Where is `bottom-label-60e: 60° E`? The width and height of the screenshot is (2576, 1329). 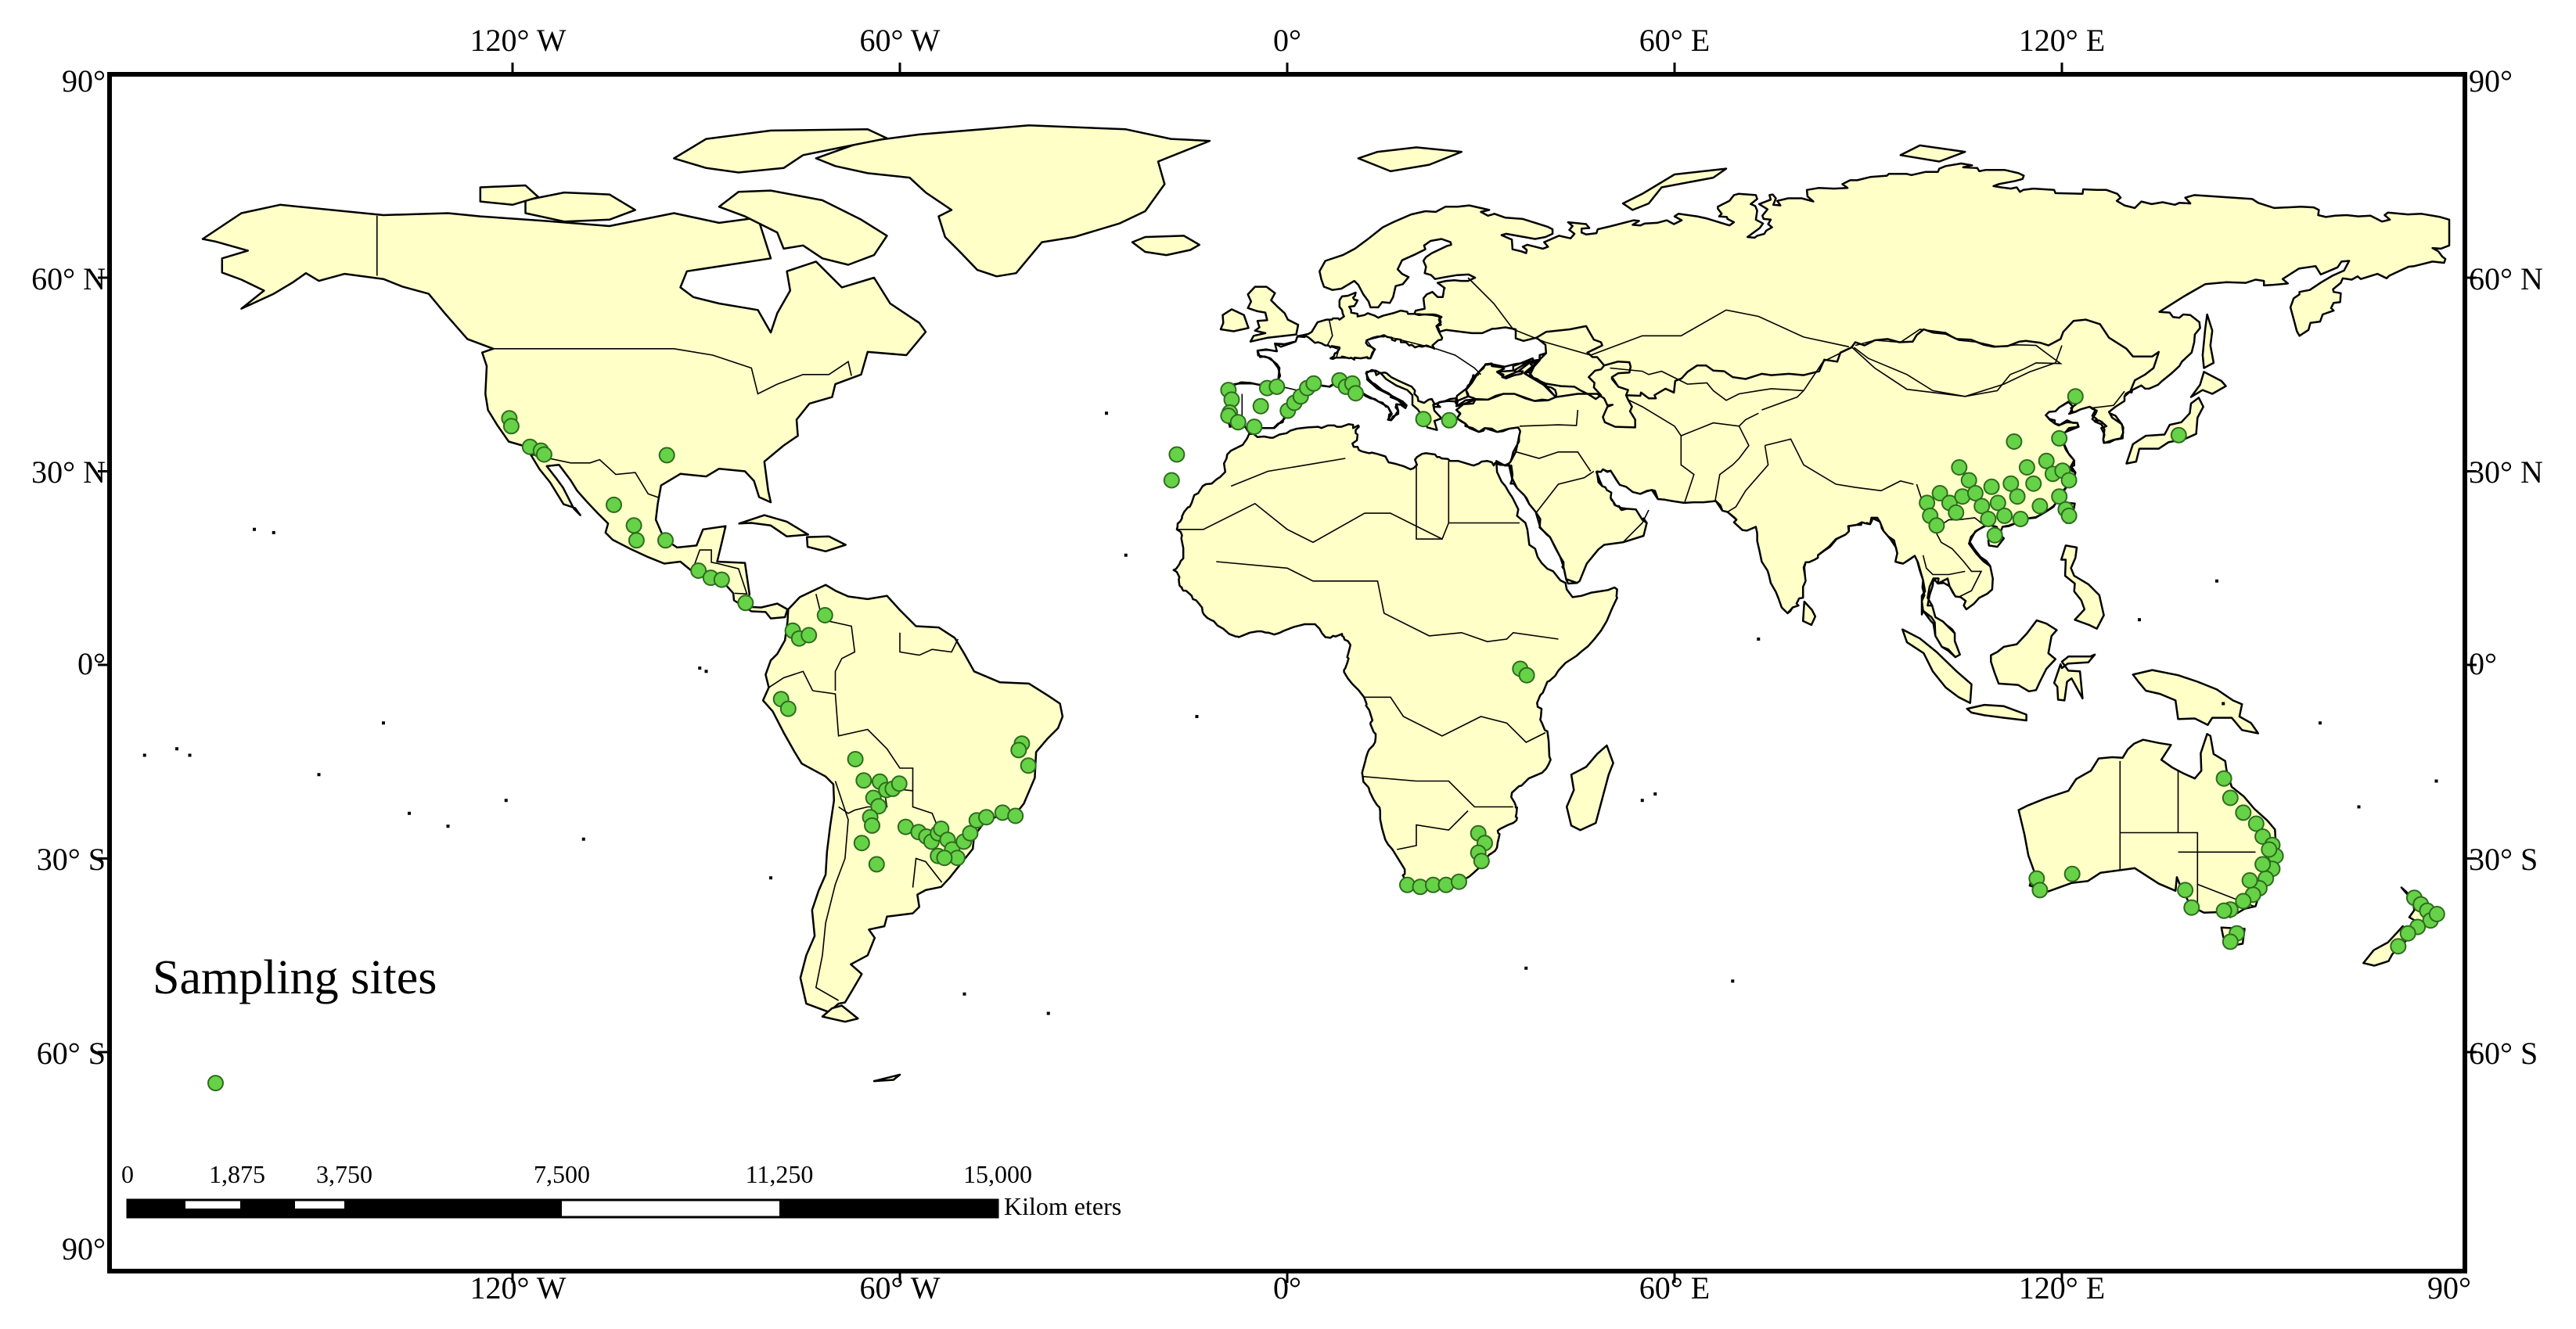 bottom-label-60e: 60° E is located at coordinates (1675, 1288).